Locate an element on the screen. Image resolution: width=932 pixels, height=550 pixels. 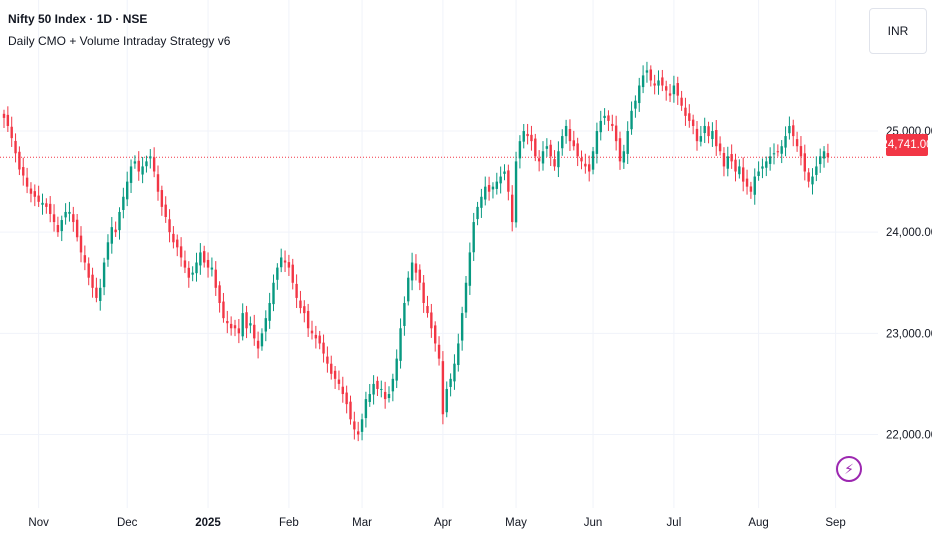
lightning-bolt-icon: ⚡ is located at coordinates (849, 469).